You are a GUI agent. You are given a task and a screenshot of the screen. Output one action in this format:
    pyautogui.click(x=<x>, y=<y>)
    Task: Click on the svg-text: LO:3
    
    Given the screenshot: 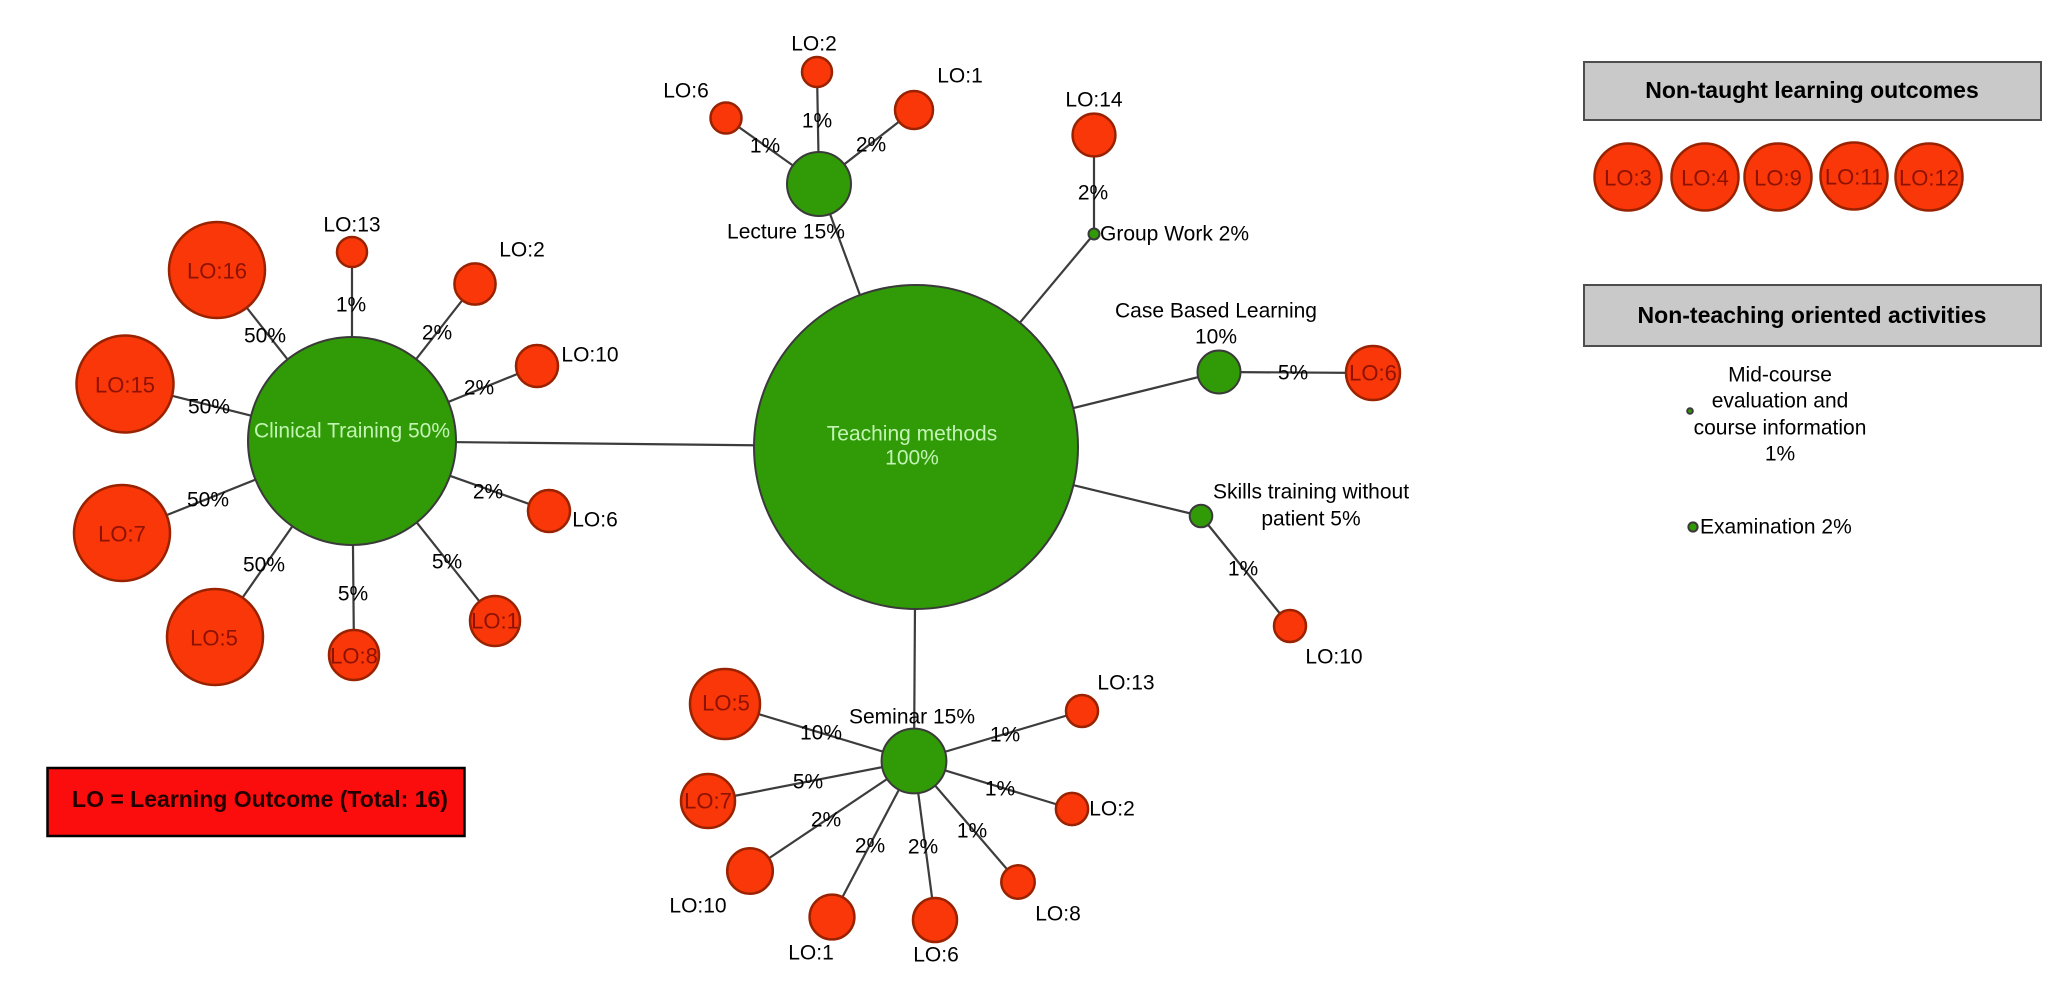 What is the action you would take?
    pyautogui.click(x=1628, y=178)
    